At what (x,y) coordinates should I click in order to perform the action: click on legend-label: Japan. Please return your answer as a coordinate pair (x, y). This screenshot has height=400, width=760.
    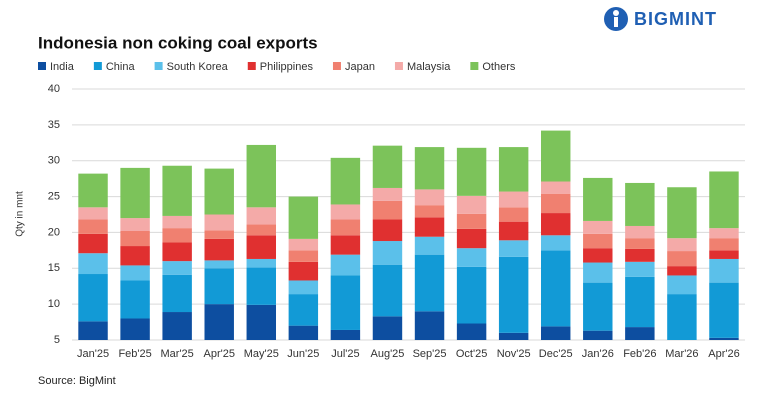
    Looking at the image, I should click on (360, 67).